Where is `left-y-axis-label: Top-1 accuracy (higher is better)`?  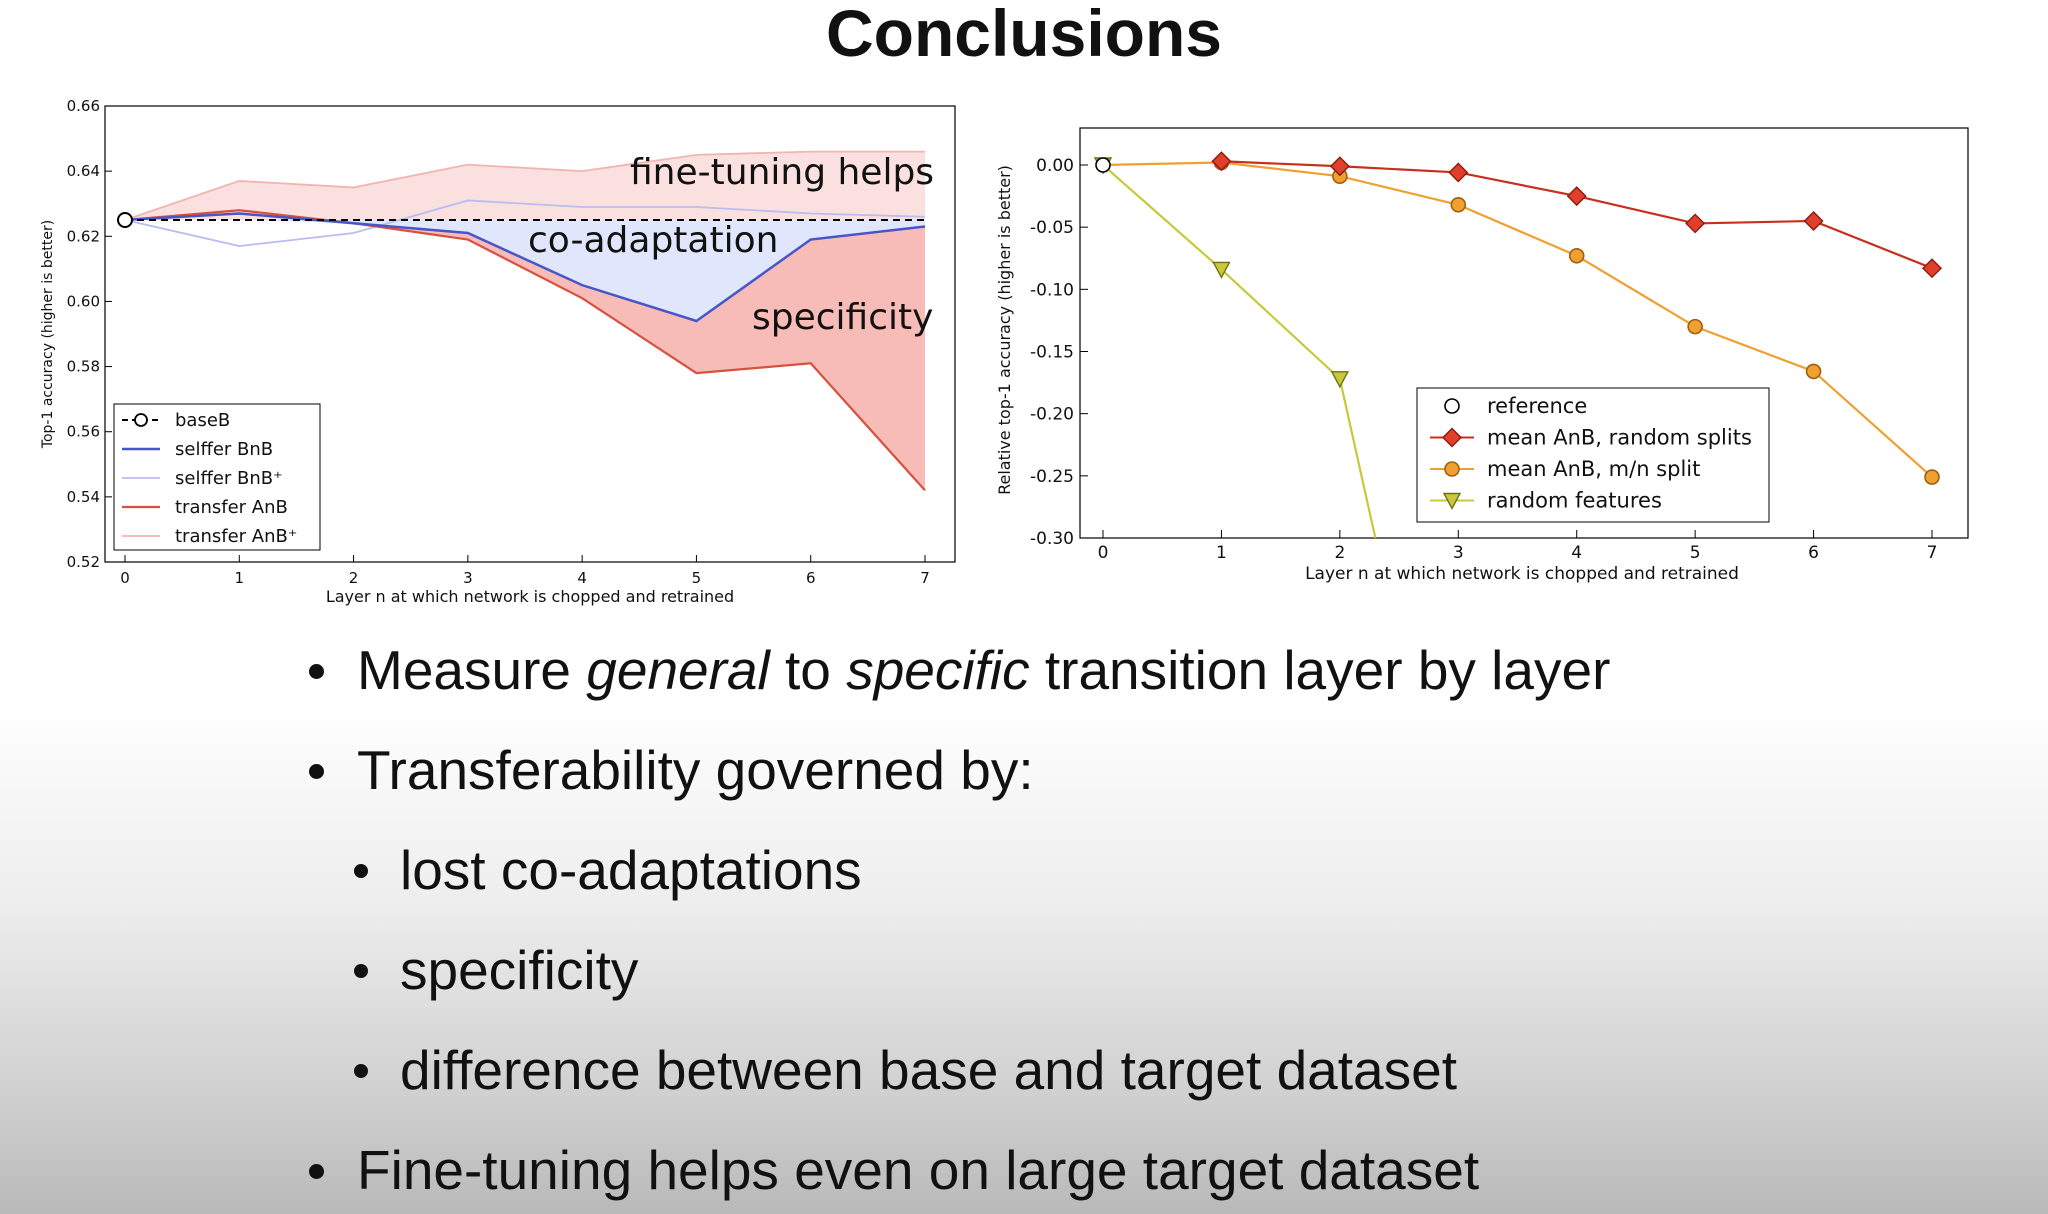
left-y-axis-label: Top-1 accuracy (higher is better) is located at coordinates (48, 334).